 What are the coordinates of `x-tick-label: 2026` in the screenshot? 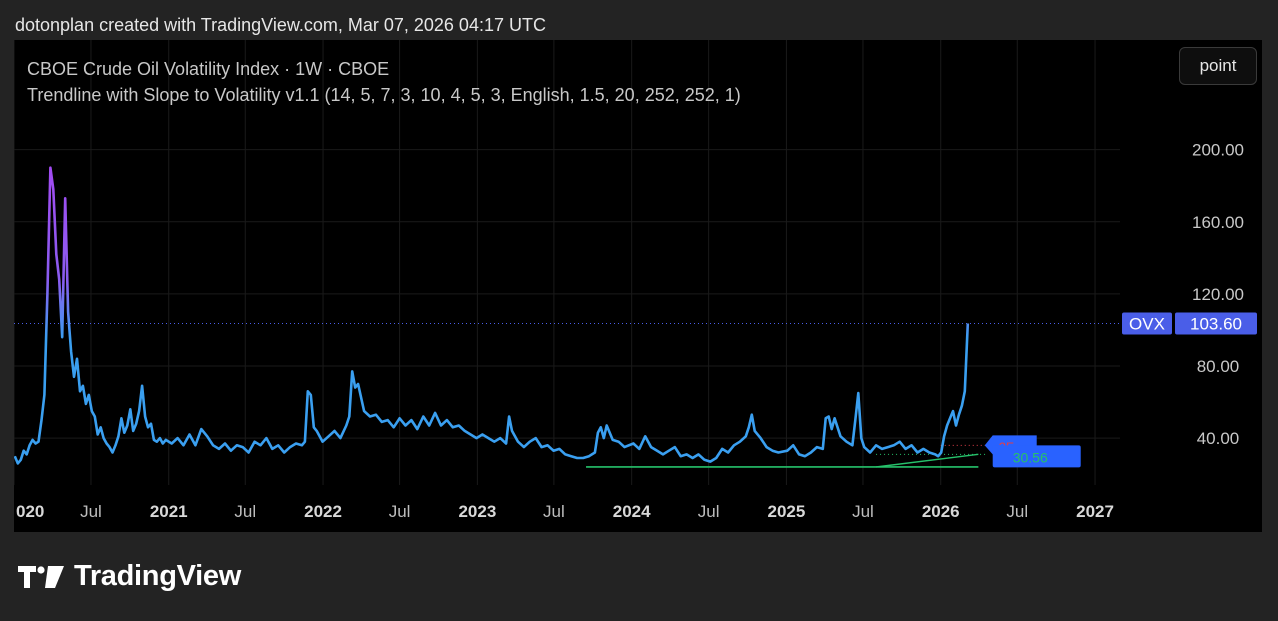 It's located at (941, 511).